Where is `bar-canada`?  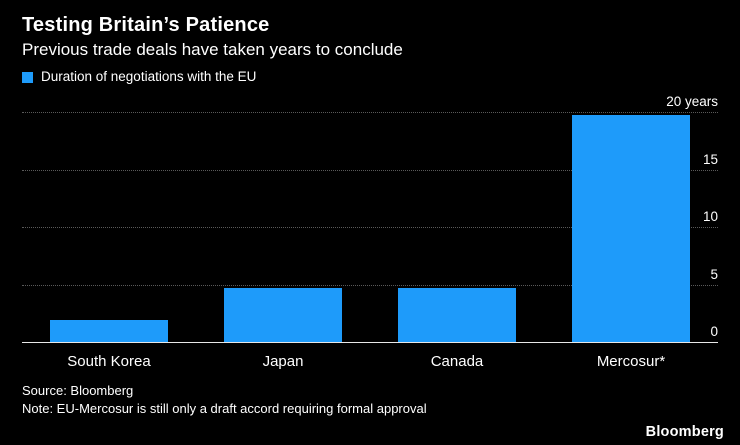
bar-canada is located at coordinates (457, 315).